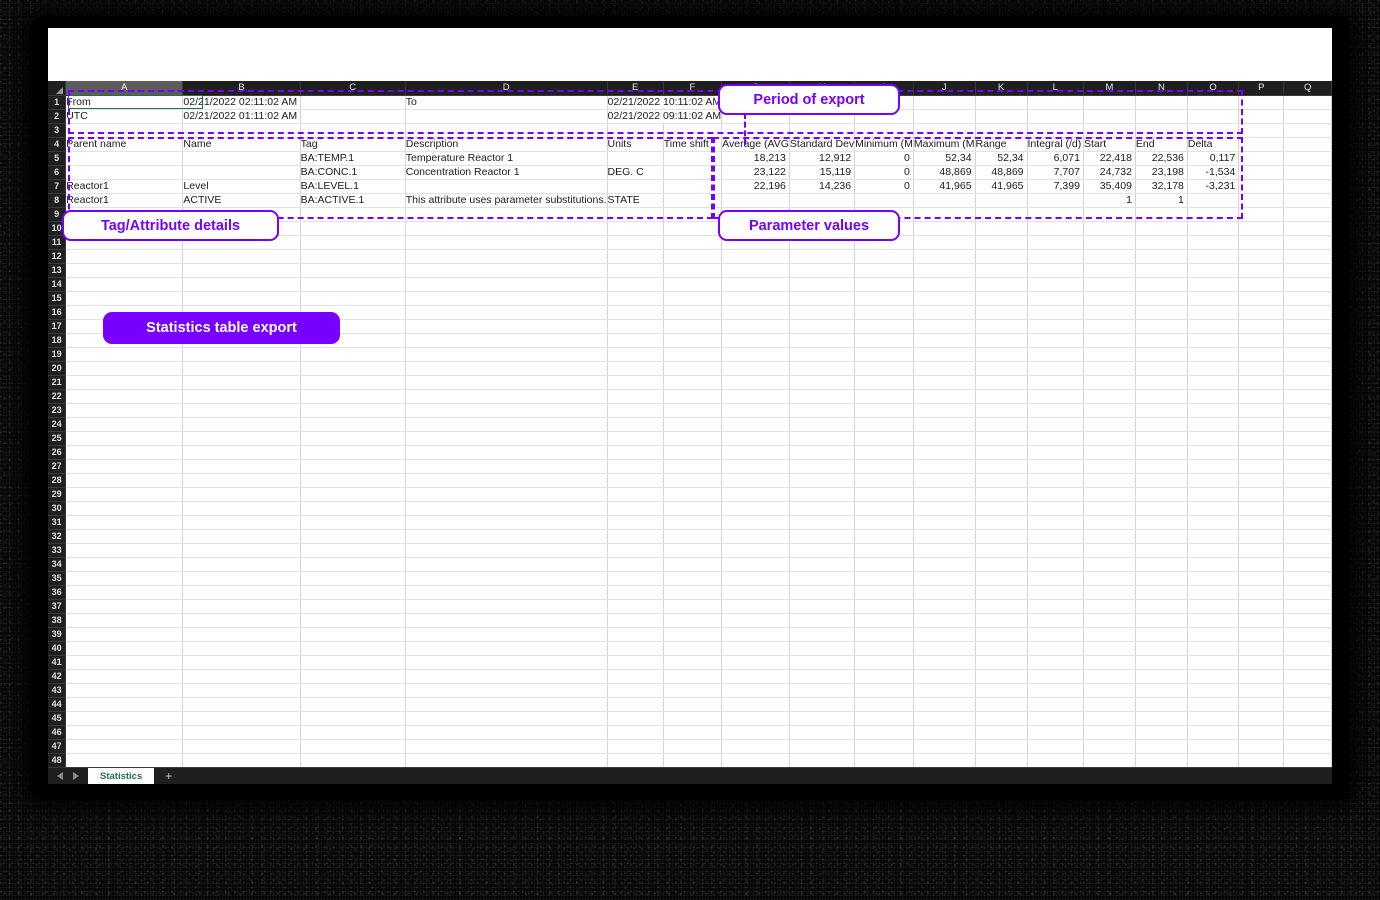 The image size is (1380, 900). What do you see at coordinates (1109, 130) in the screenshot?
I see `cell-M3` at bounding box center [1109, 130].